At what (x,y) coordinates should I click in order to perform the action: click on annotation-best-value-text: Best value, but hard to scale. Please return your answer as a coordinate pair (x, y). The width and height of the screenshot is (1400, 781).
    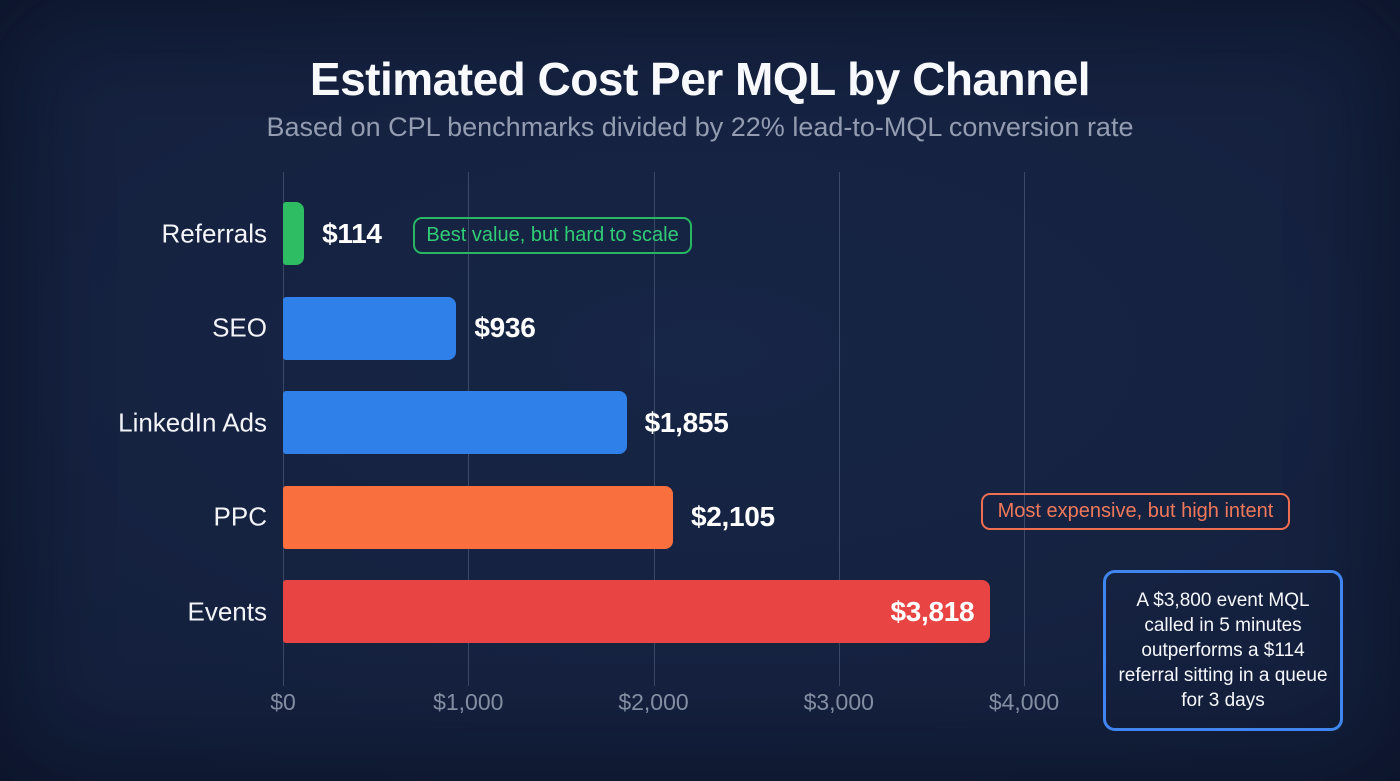
    Looking at the image, I should click on (552, 235).